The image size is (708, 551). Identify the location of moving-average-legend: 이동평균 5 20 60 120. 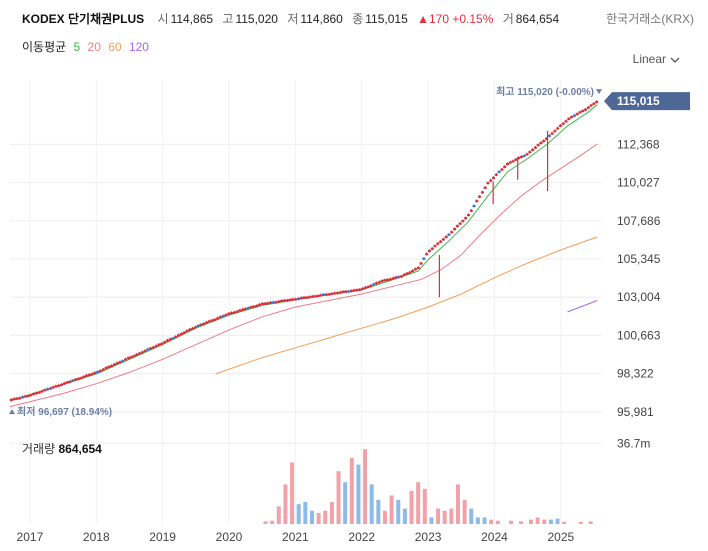
(87, 46).